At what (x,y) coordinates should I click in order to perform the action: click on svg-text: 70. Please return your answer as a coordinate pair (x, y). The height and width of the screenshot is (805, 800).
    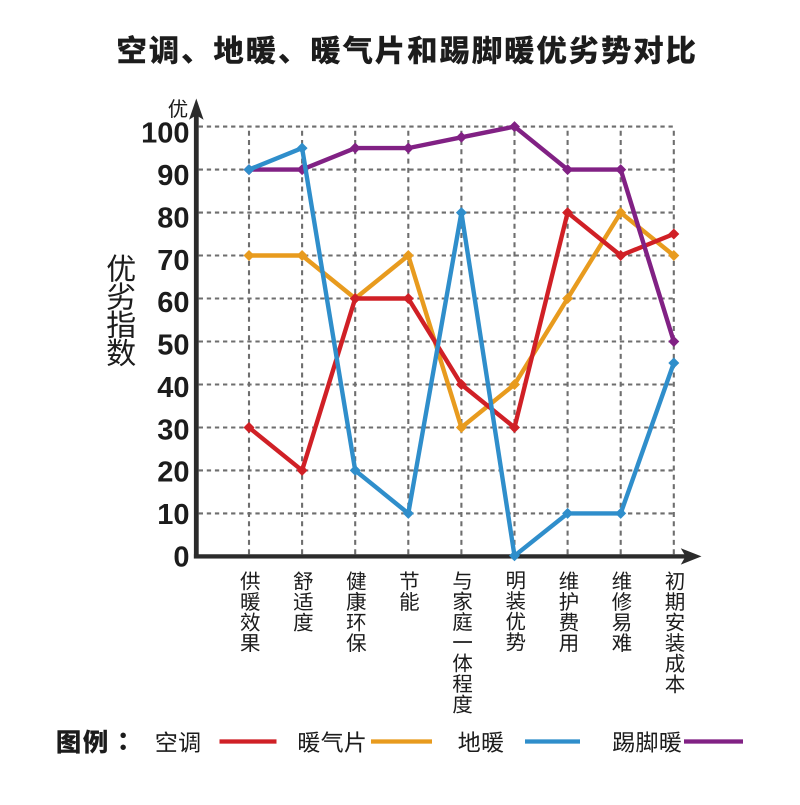
    Looking at the image, I should click on (173, 261).